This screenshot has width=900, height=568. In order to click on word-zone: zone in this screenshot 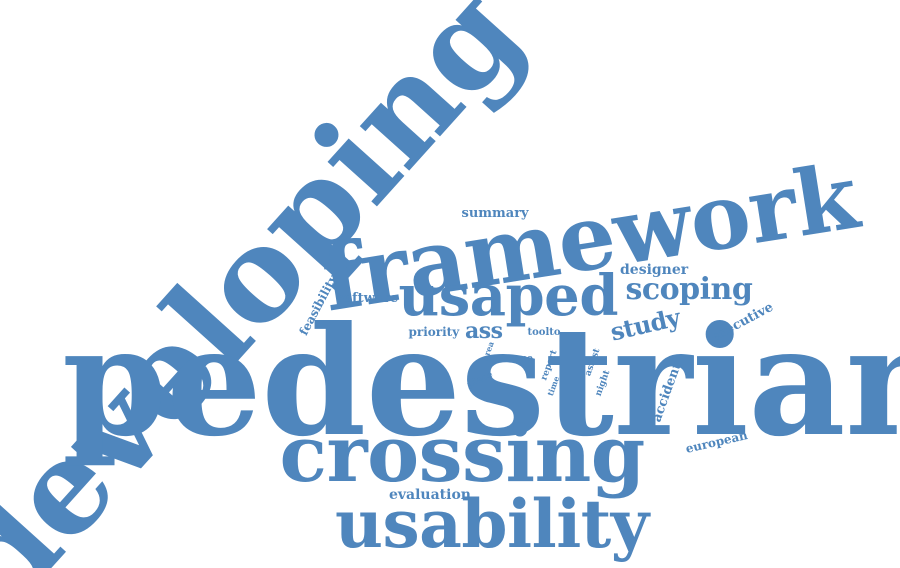, I will do `click(521, 358)`.